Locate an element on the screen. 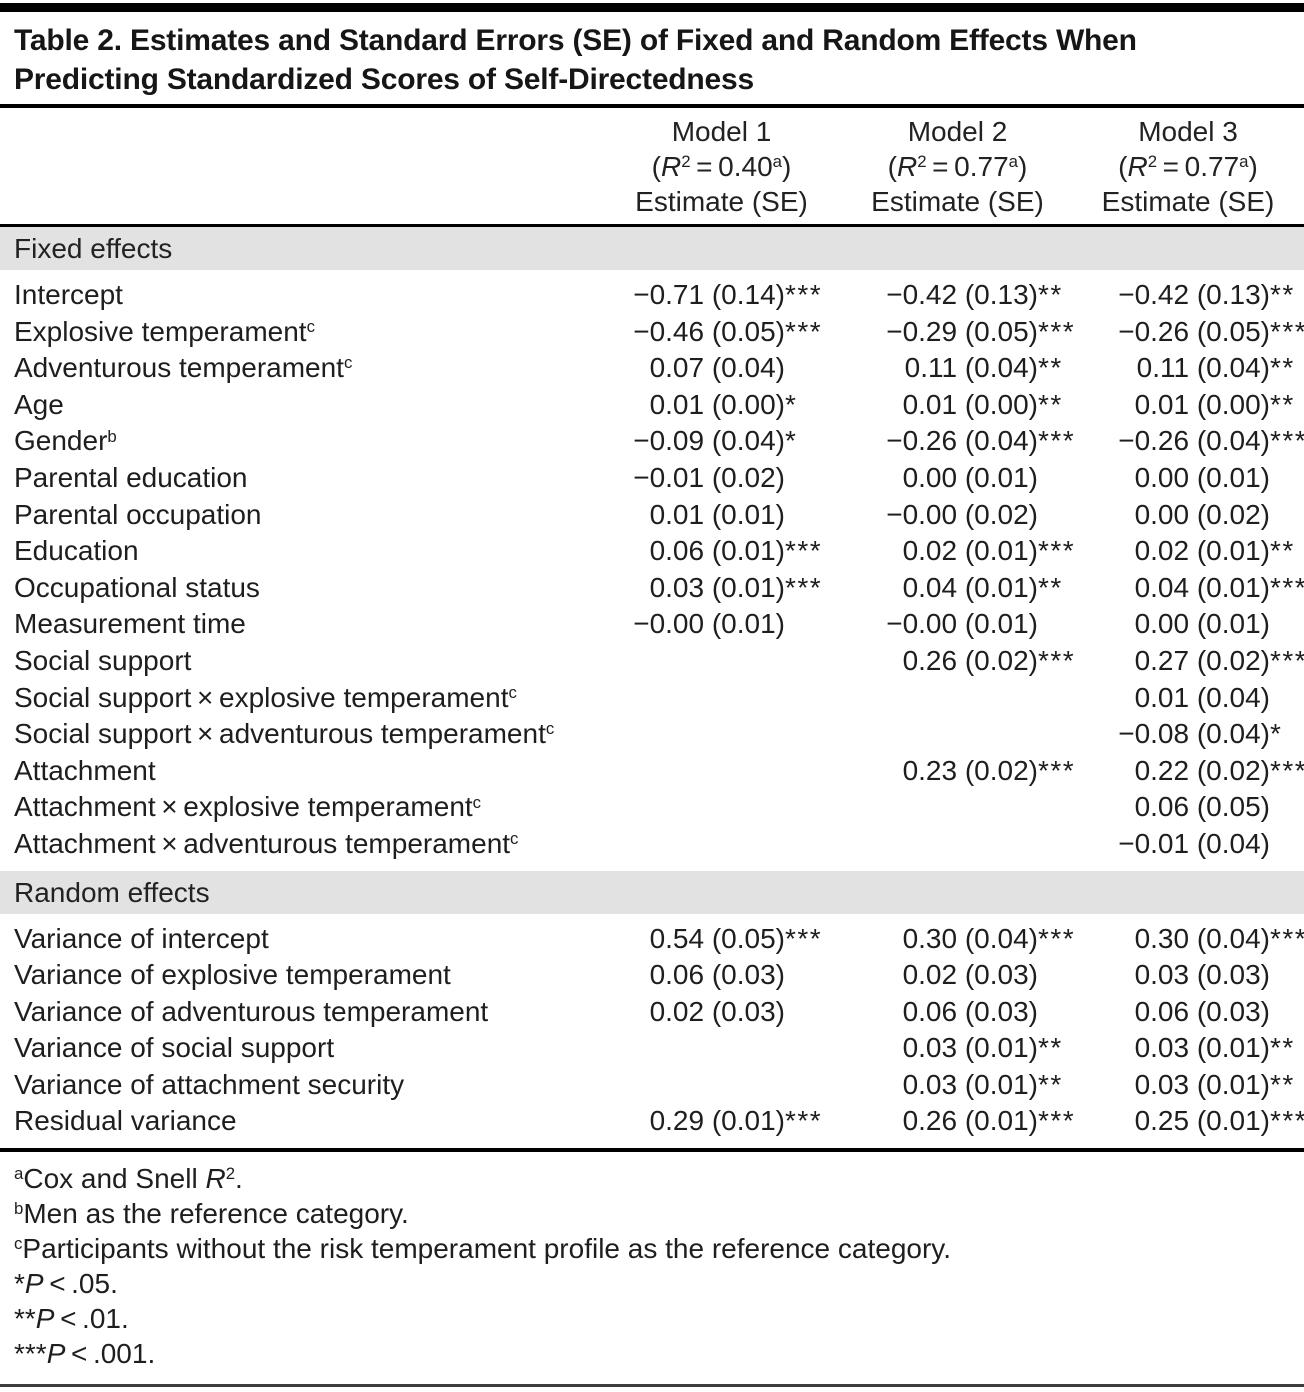  text-segment: Variance of social support is located at coordinates (174, 1048).